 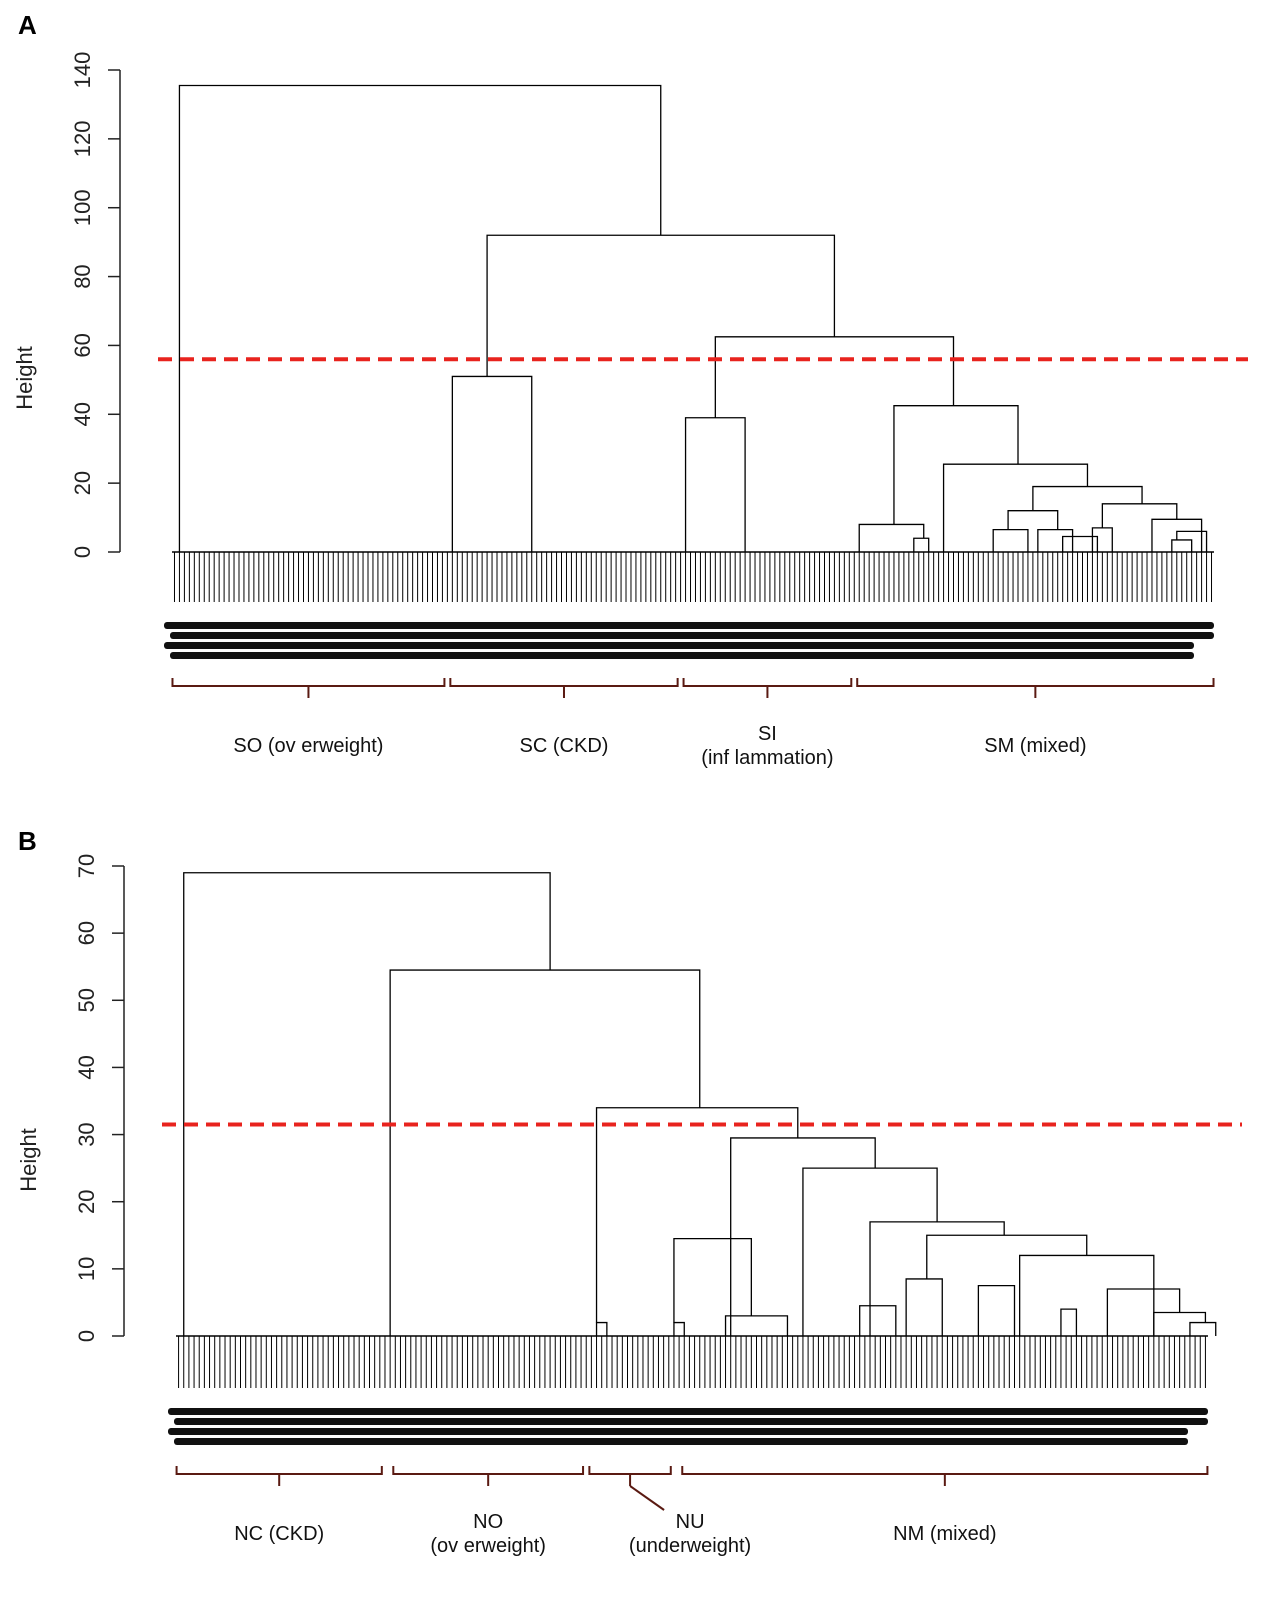 I want to click on panel-b-leaves, so click(x=692, y=1361).